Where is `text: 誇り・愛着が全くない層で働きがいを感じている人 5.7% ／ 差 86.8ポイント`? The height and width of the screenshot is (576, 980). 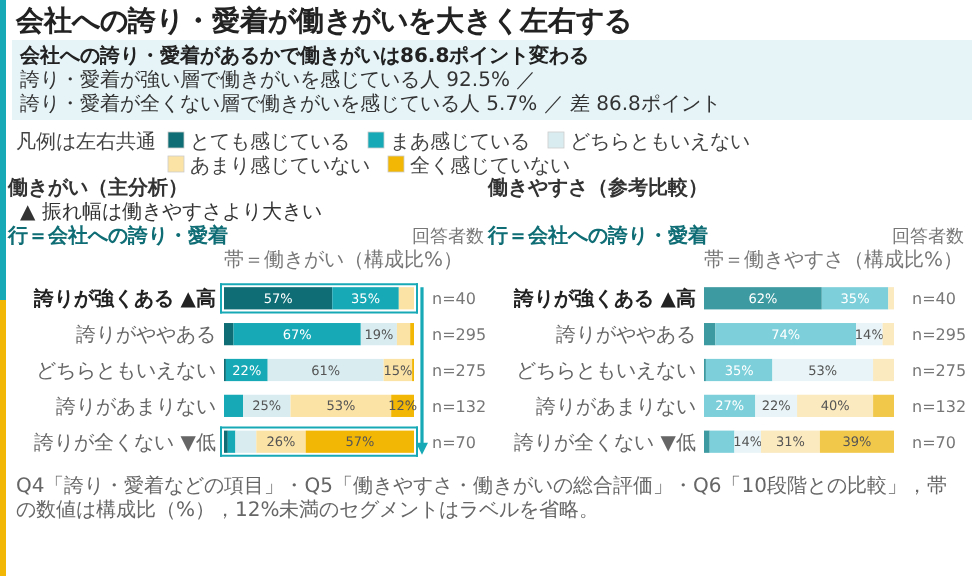 text: 誇り・愛着が全くない層で働きがいを感じている人 5.7% ／ 差 86.8ポイント is located at coordinates (370, 104).